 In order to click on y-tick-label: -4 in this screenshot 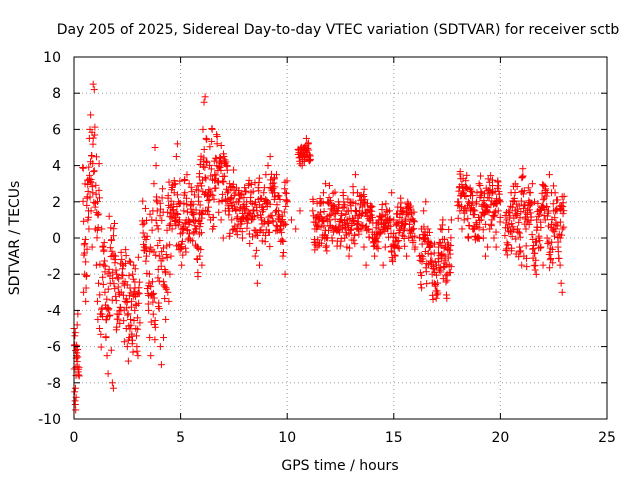, I will do `click(54, 311)`.